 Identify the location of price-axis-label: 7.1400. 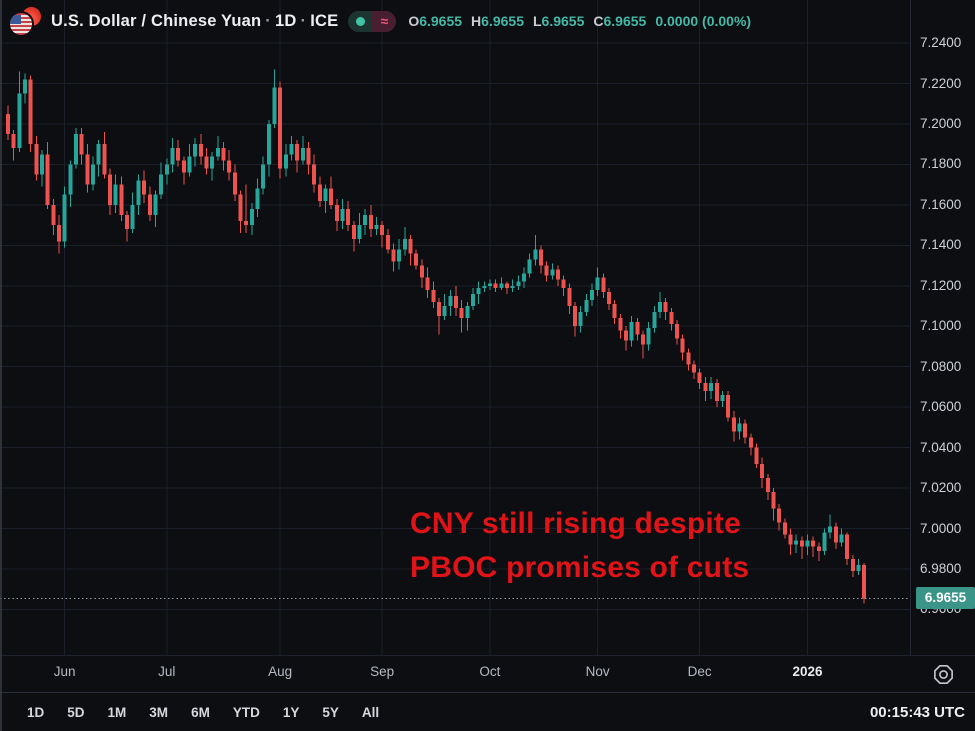
(941, 245).